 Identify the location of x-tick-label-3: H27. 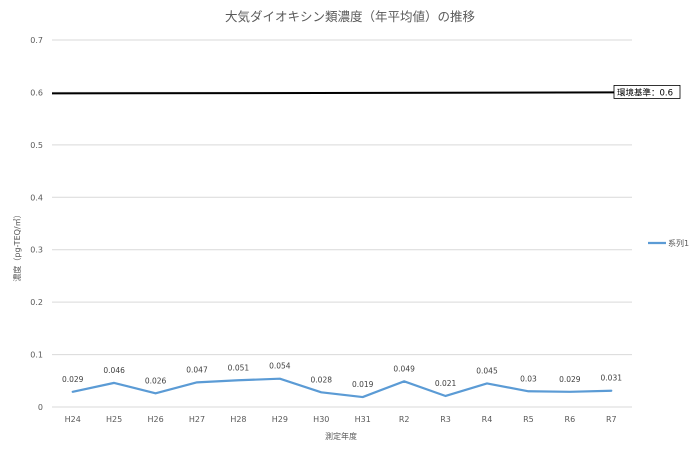
(197, 419).